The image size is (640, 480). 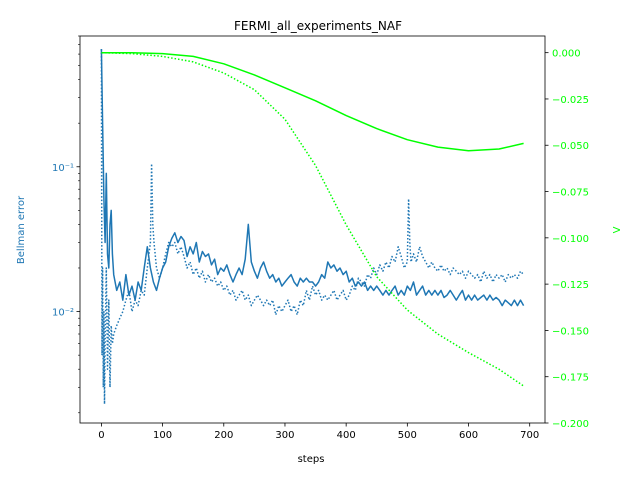 What do you see at coordinates (617, 229) in the screenshot?
I see `right-y-axis-label: V` at bounding box center [617, 229].